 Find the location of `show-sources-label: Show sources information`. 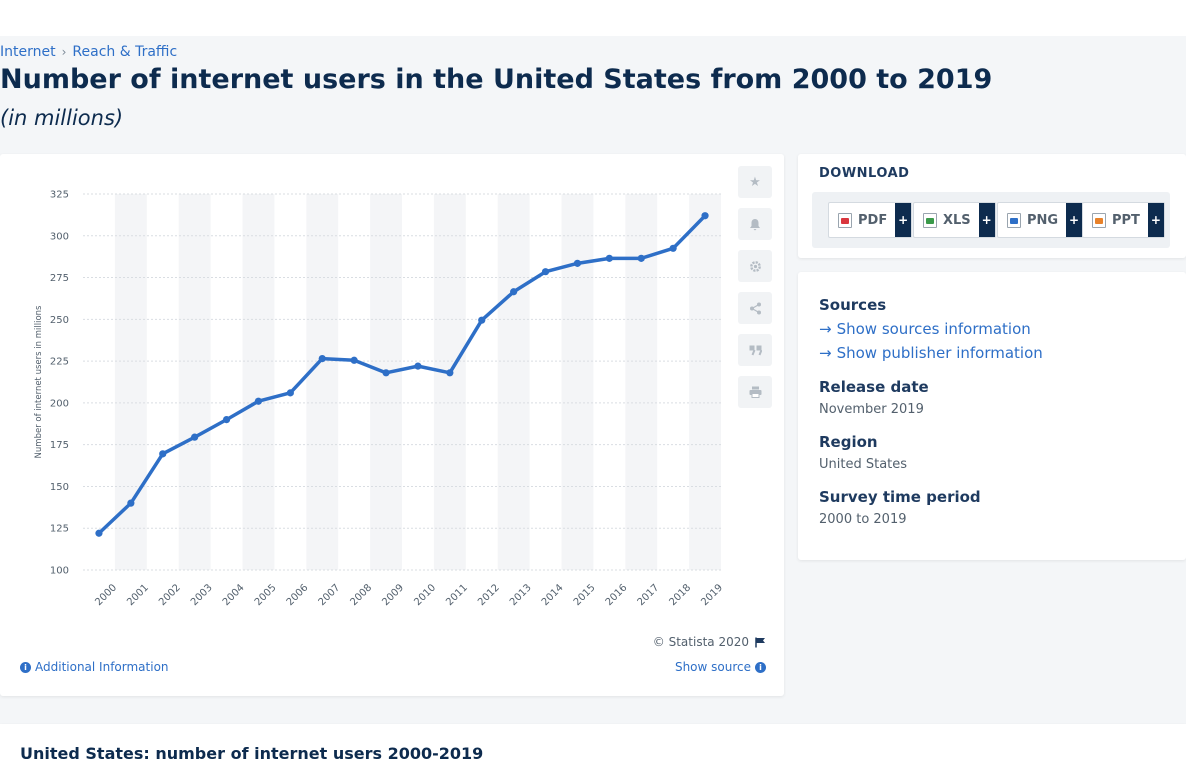

show-sources-label: Show sources information is located at coordinates (933, 329).